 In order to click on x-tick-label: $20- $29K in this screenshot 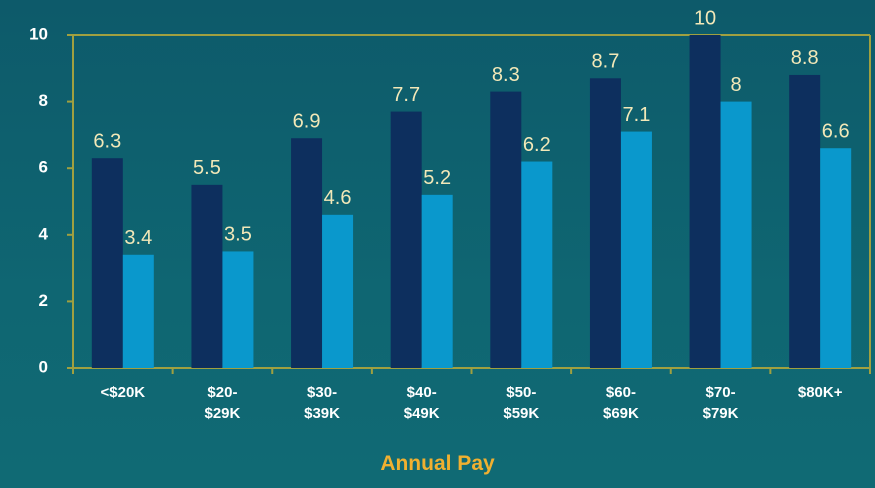, I will do `click(222, 403)`.